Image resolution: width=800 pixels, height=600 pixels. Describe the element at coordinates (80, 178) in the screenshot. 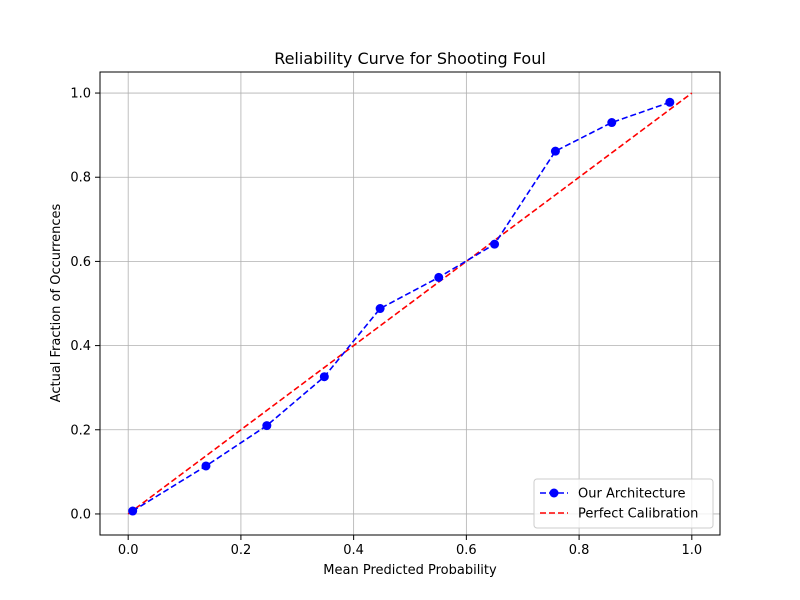

I see `y-tick-label: 0.8` at that location.